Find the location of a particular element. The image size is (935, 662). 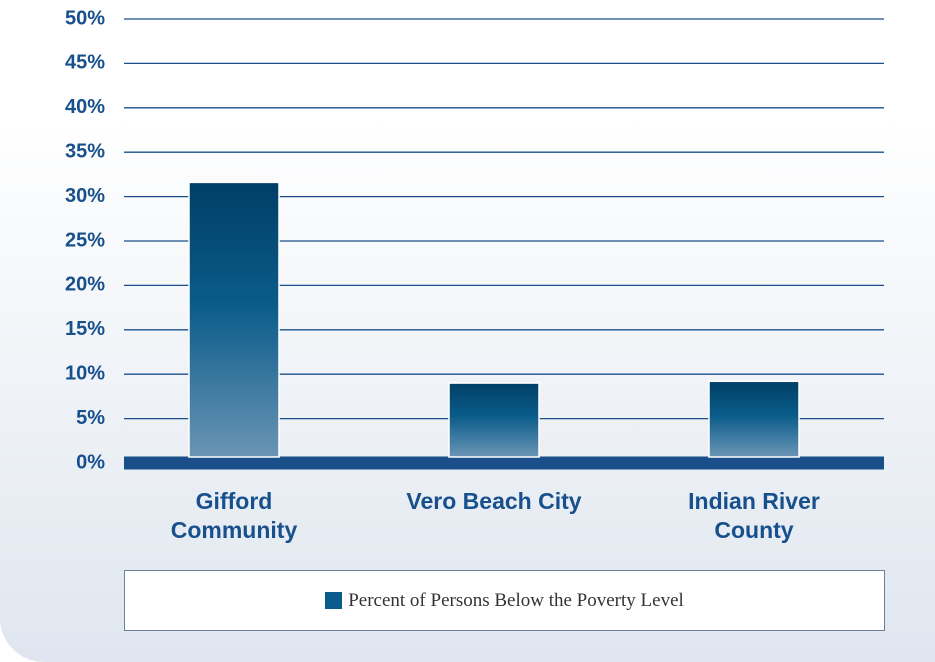

y-tick-label: 45% is located at coordinates (85, 63).